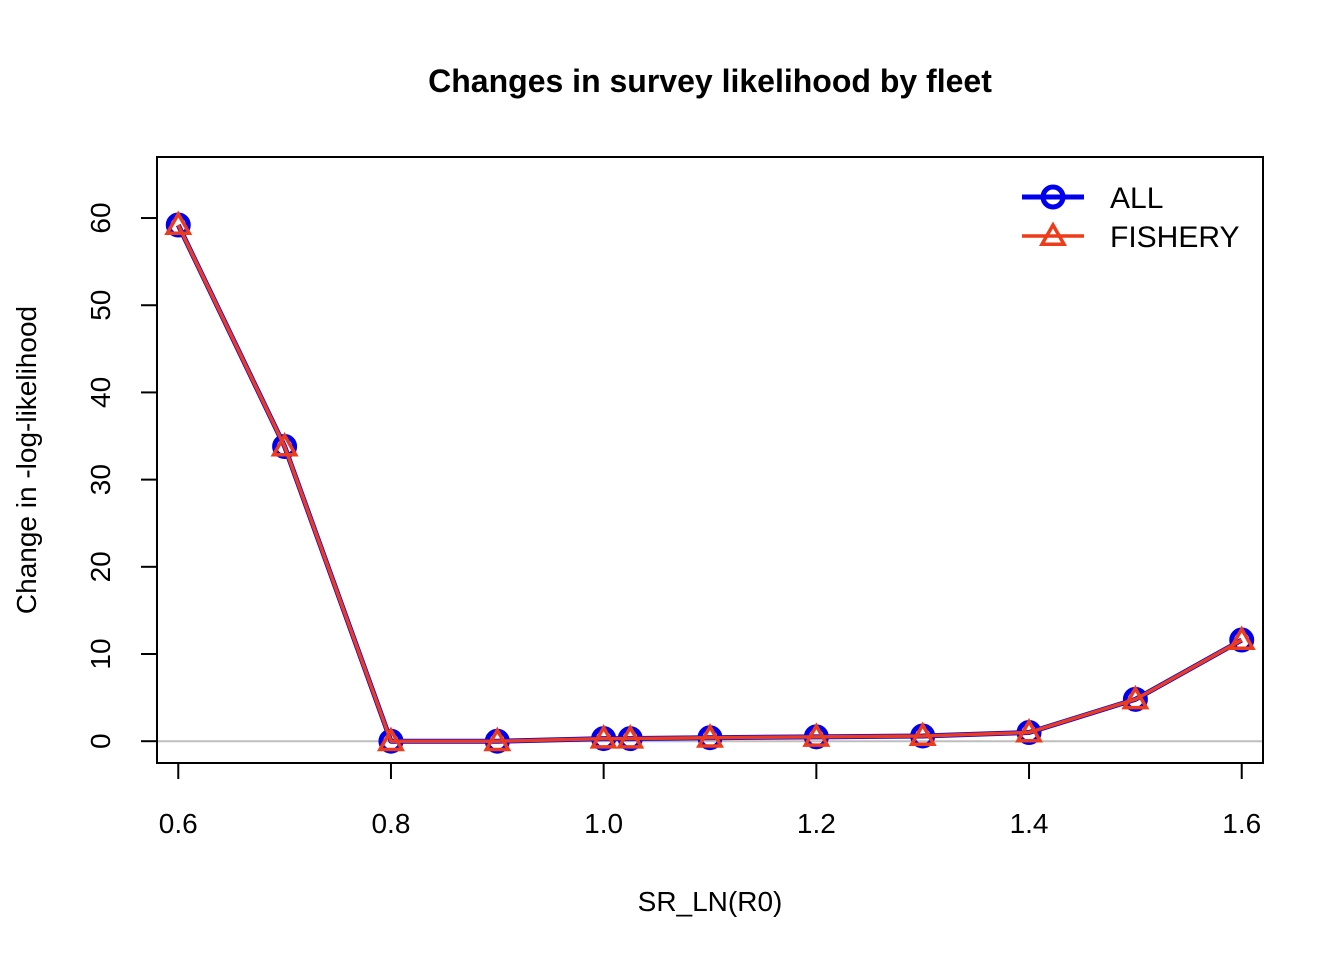  What do you see at coordinates (1174, 237) in the screenshot?
I see `legend-label: FISHERY` at bounding box center [1174, 237].